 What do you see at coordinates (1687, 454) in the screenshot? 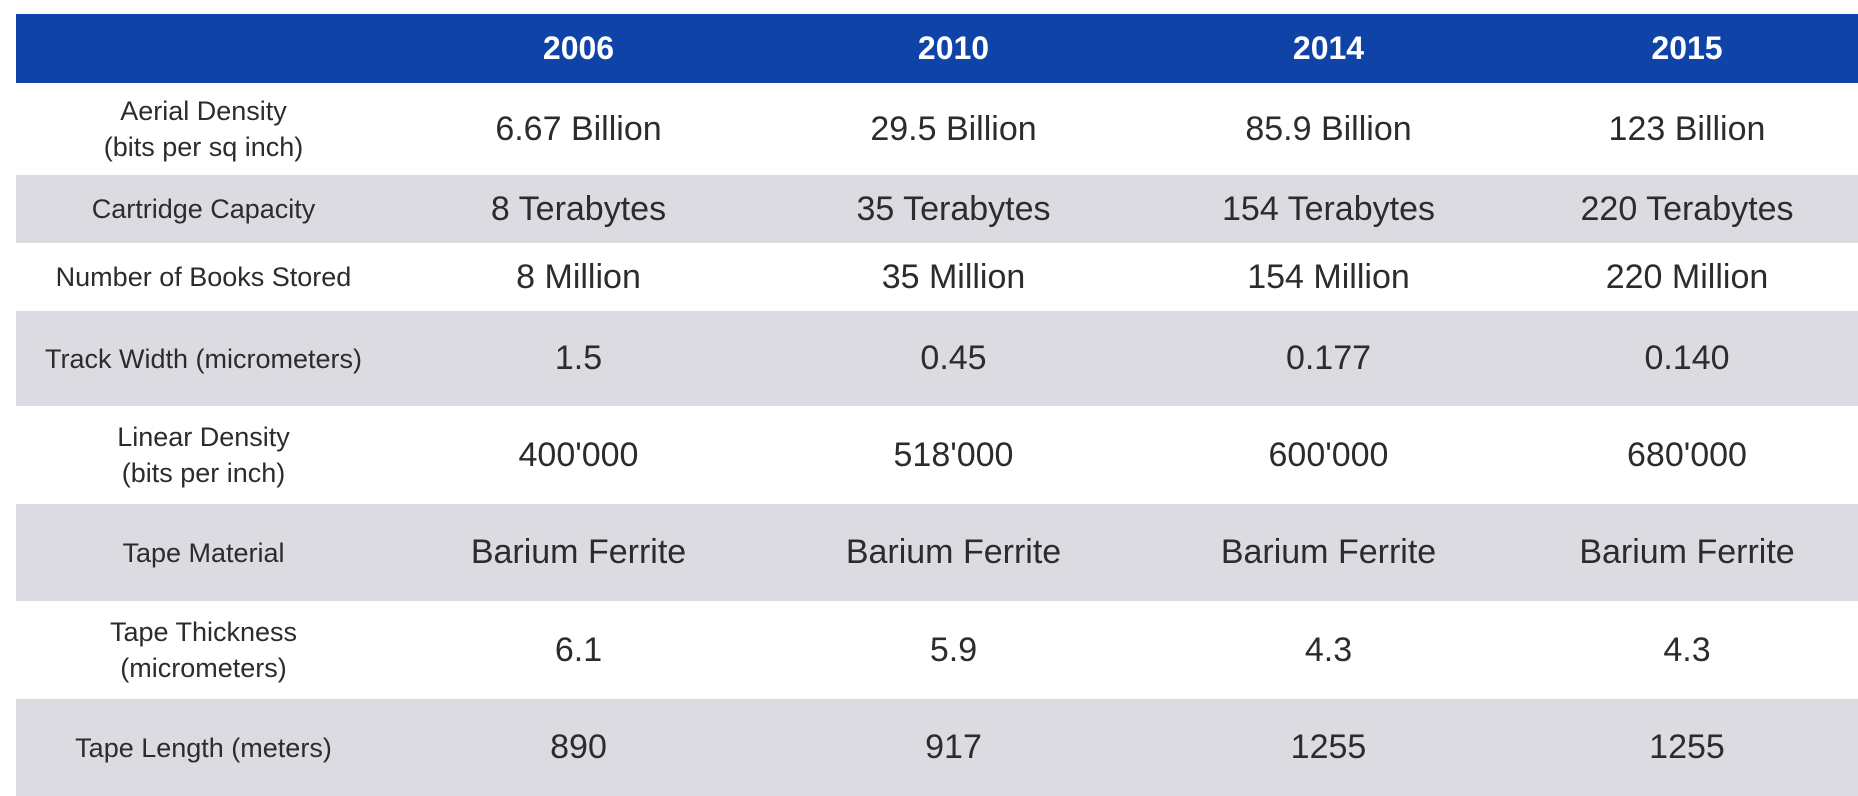
I see `table-cell: 680'000` at bounding box center [1687, 454].